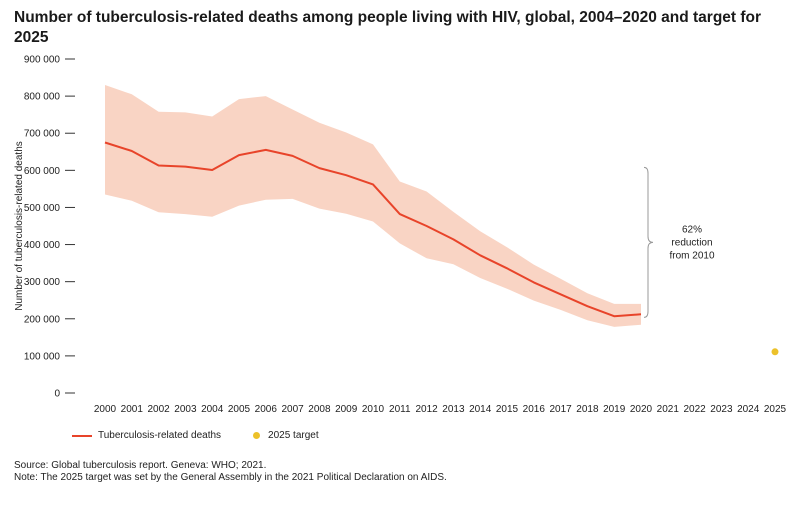  Describe the element at coordinates (534, 409) in the screenshot. I see `x-tick-label: 2016` at that location.